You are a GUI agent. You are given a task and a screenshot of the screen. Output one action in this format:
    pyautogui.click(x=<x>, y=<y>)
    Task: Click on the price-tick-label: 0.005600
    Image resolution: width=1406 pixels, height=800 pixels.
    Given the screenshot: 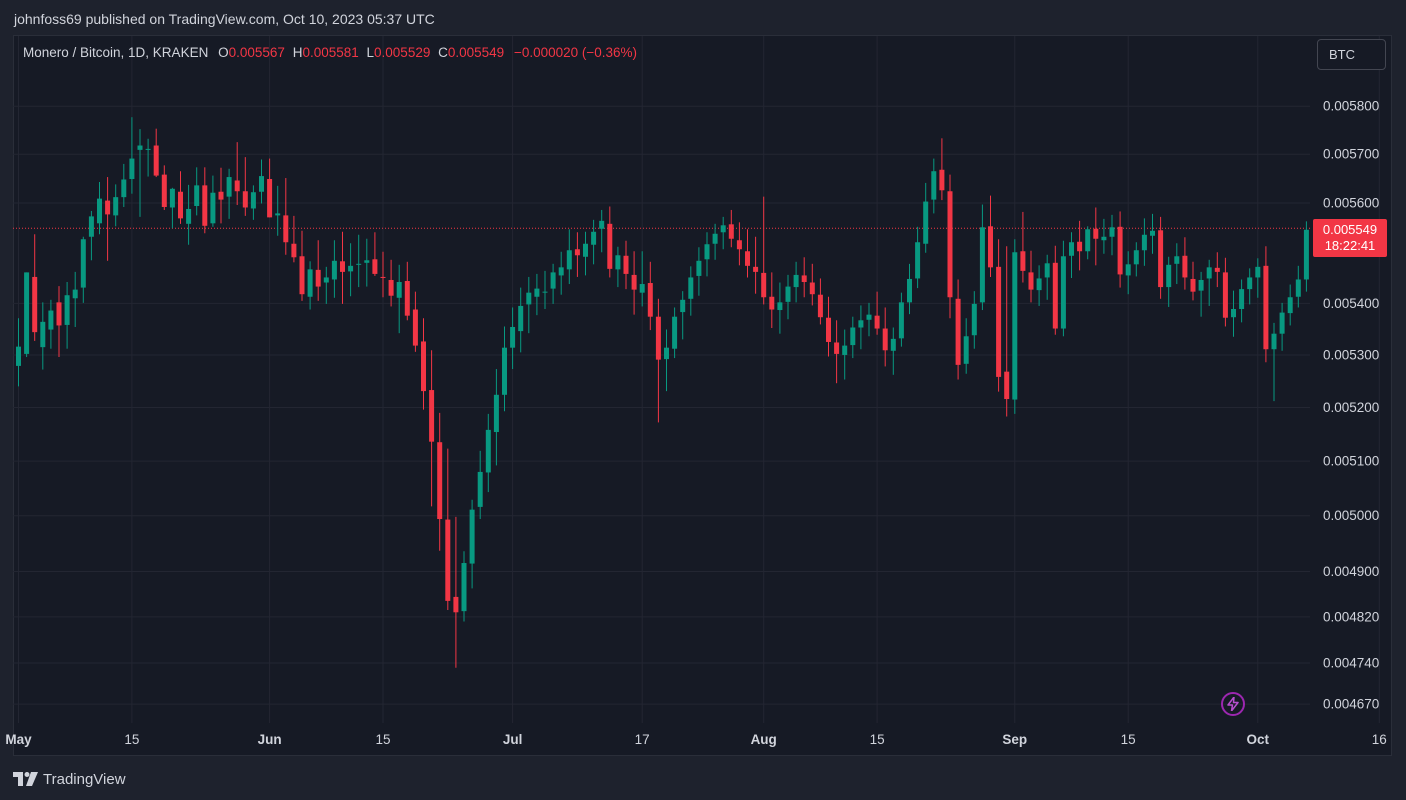 What is the action you would take?
    pyautogui.click(x=1351, y=203)
    